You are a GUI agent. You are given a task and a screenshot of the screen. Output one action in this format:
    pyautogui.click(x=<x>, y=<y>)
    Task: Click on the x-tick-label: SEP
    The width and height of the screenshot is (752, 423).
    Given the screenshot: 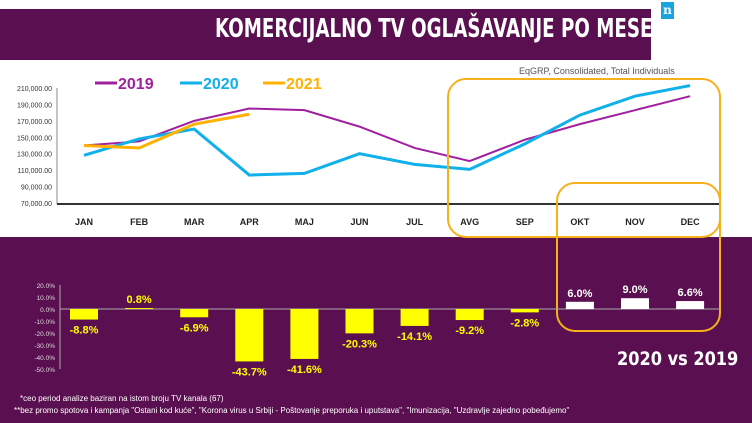 What is the action you would take?
    pyautogui.click(x=525, y=222)
    